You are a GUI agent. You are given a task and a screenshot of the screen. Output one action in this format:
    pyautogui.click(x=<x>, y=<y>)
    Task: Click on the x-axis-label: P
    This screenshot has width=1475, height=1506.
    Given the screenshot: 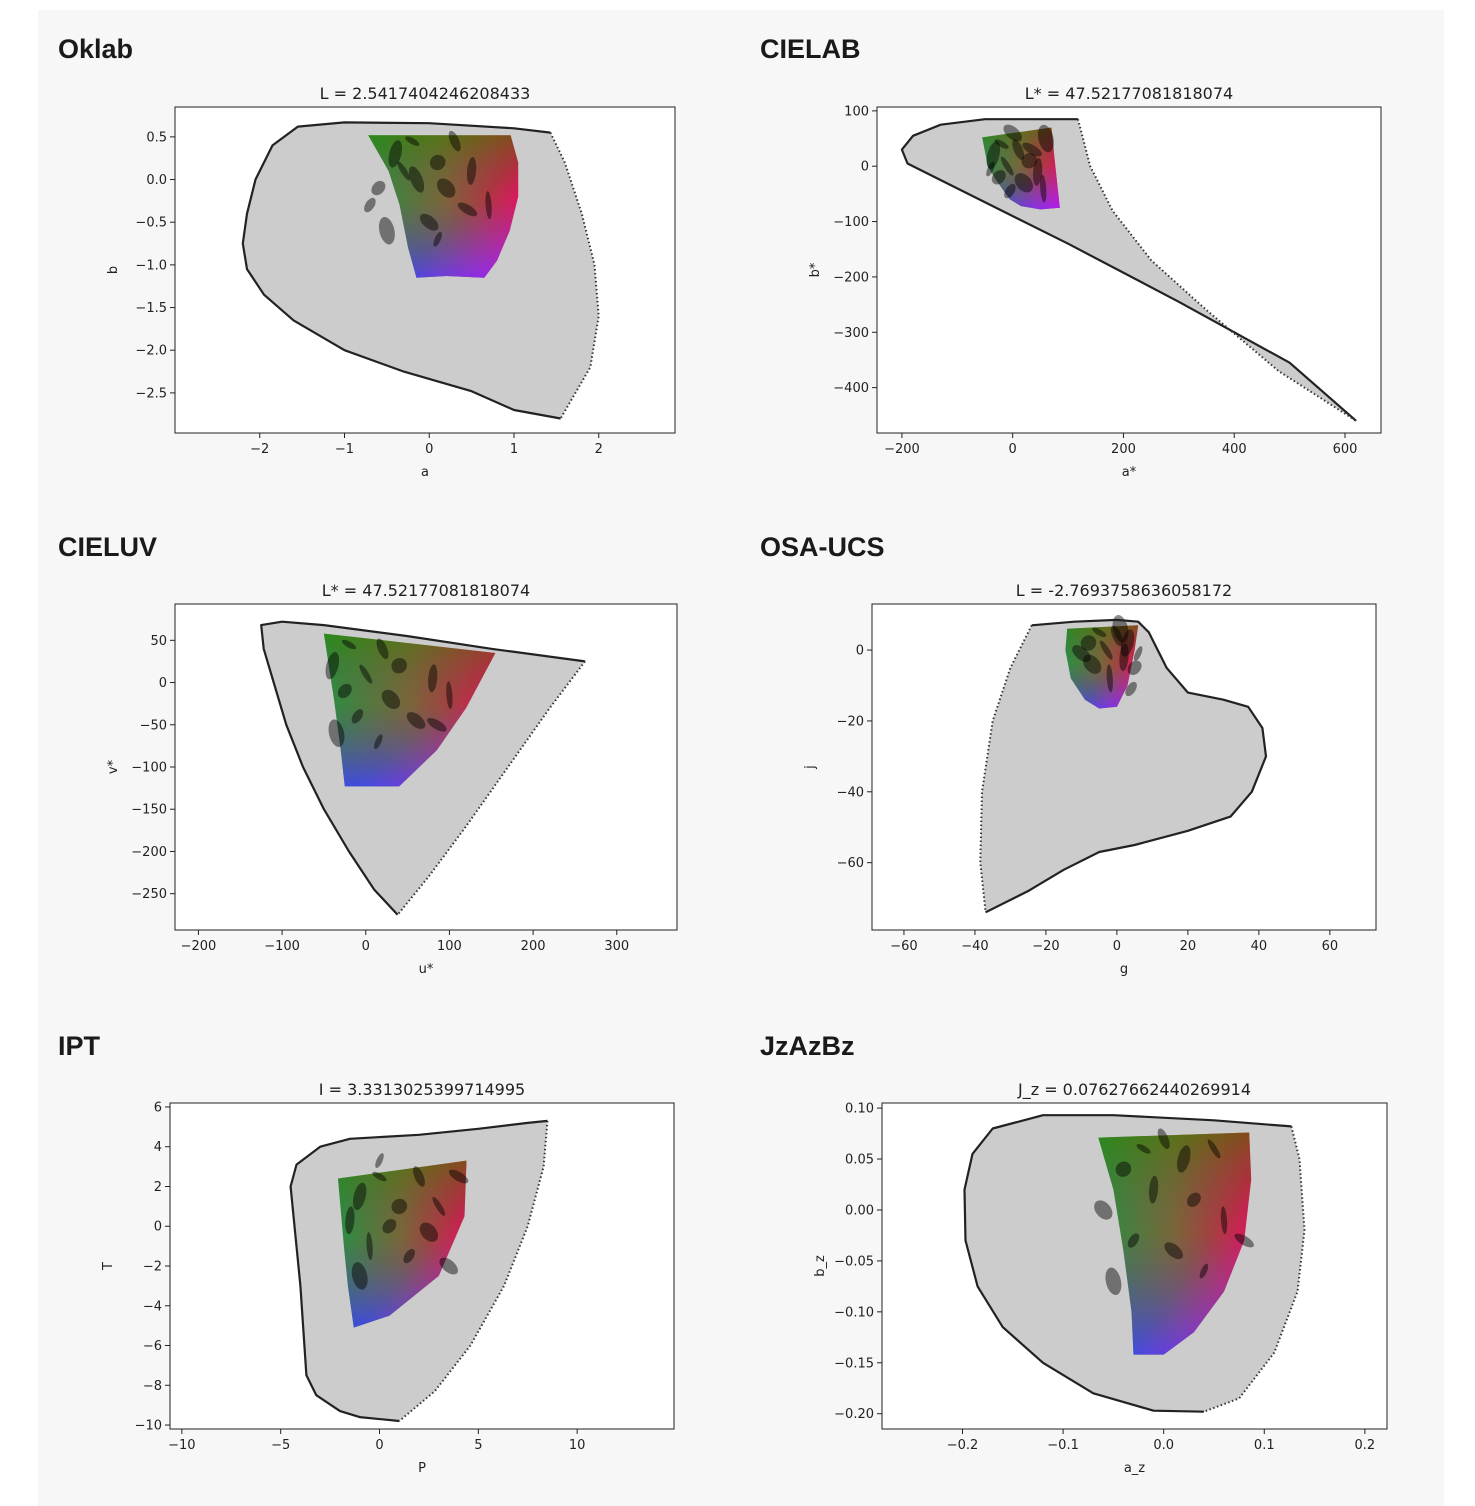 What is the action you would take?
    pyautogui.click(x=422, y=1468)
    